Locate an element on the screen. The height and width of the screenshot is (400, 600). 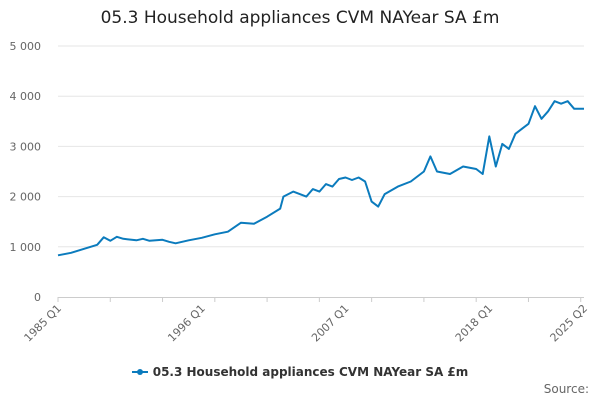
y-tick-label: 2 000 is located at coordinates (26, 197).